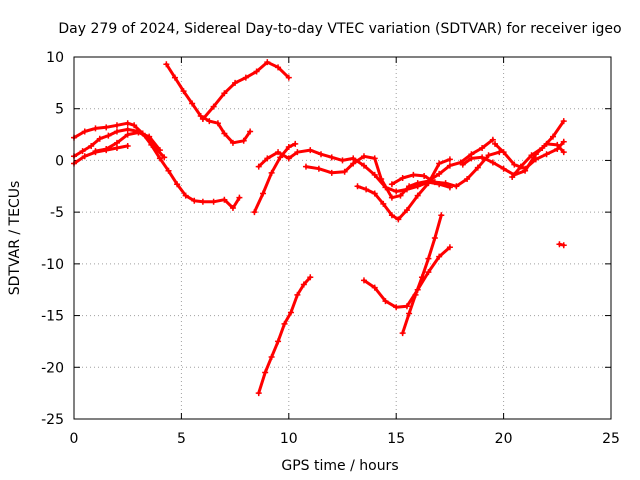  I want to click on x-tick-label: 20, so click(504, 439).